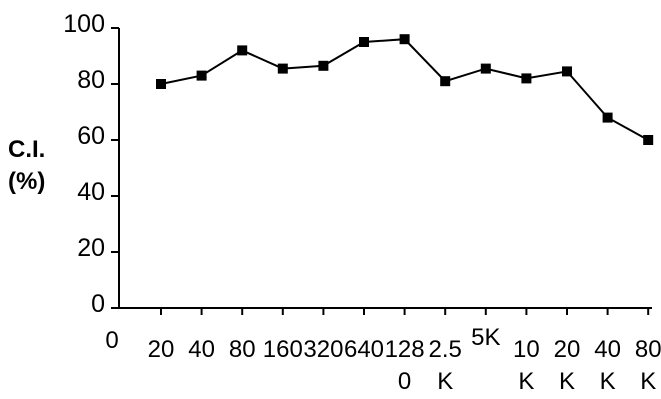 The height and width of the screenshot is (399, 661). What do you see at coordinates (445, 349) in the screenshot?
I see `x-tick-label: 2.5` at bounding box center [445, 349].